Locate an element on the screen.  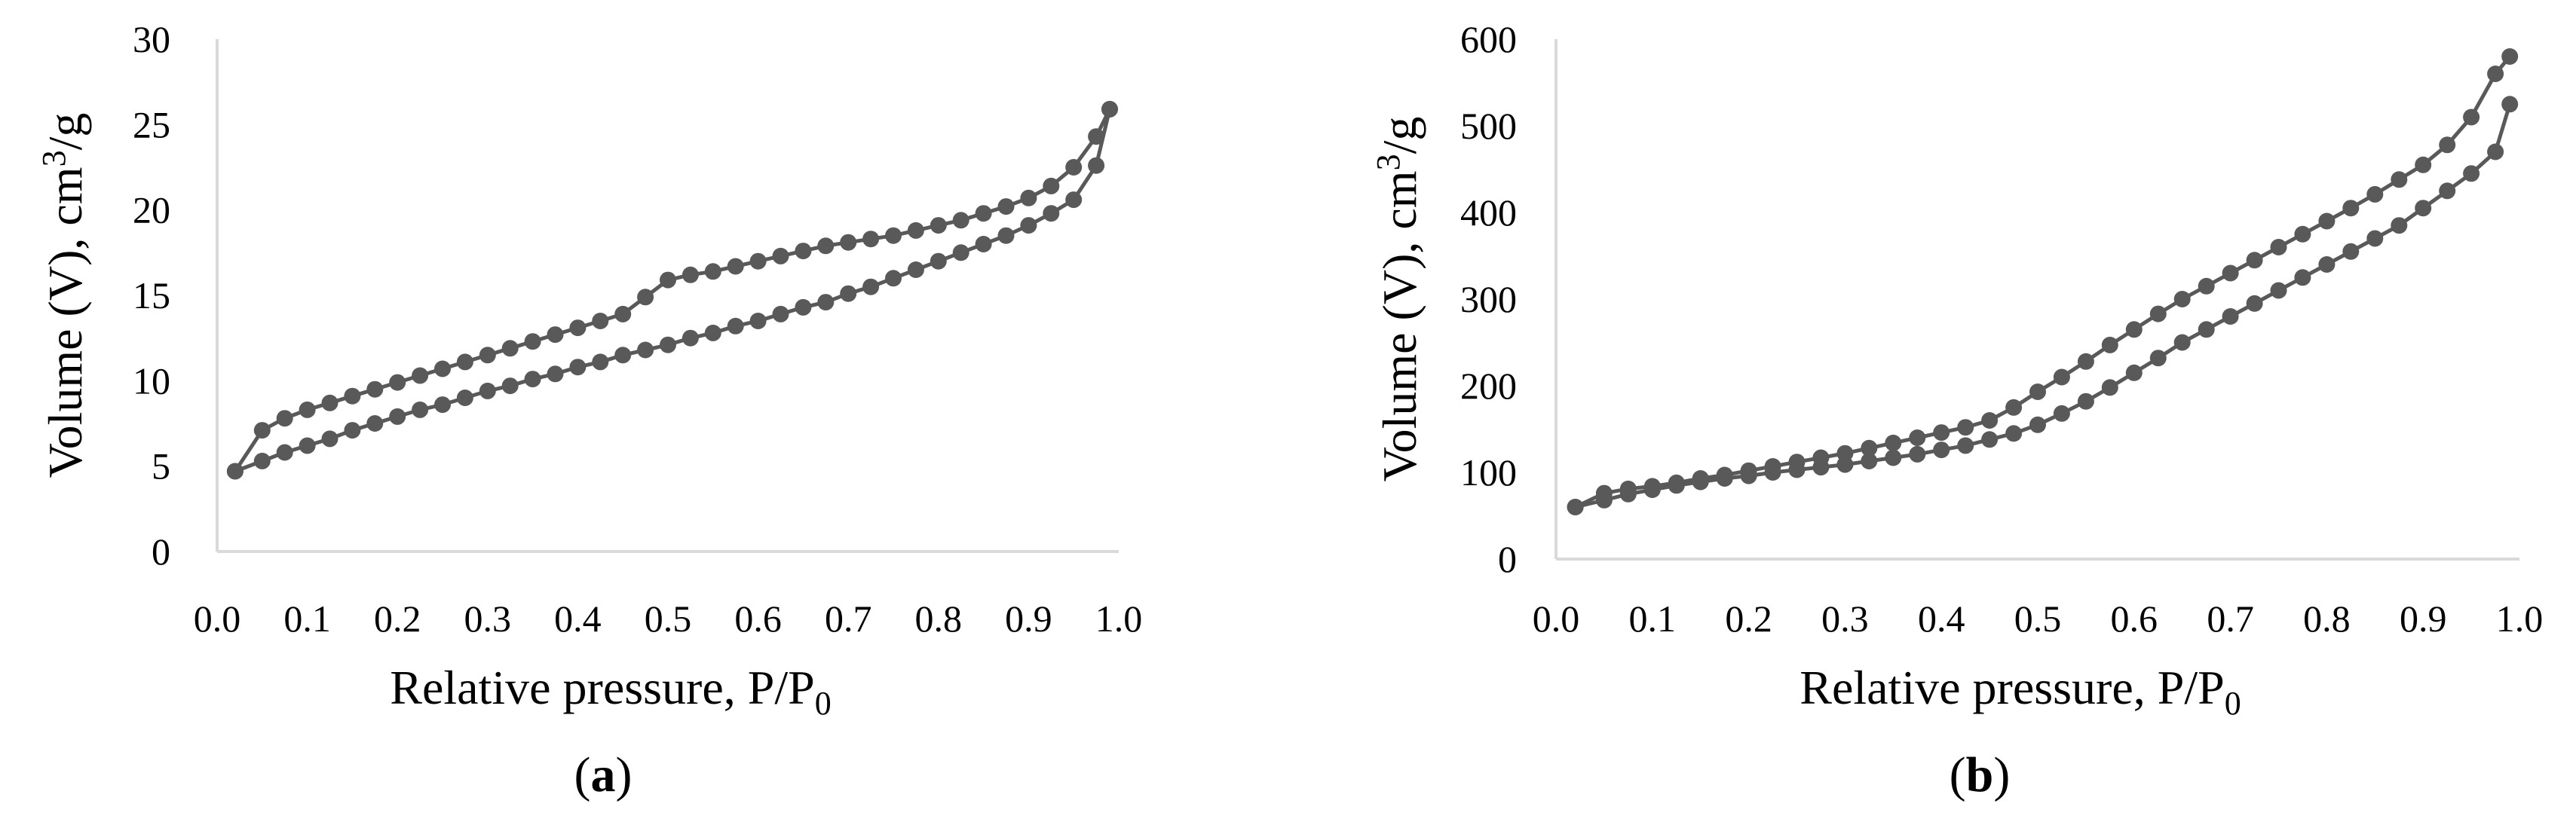
y-tick-label: 15 is located at coordinates (151, 295).